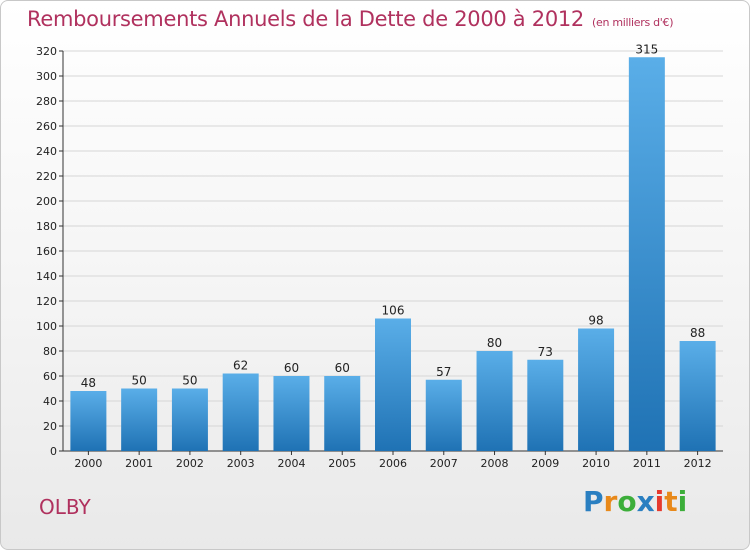 The width and height of the screenshot is (750, 550). Describe the element at coordinates (46, 301) in the screenshot. I see `y-tick-label: 120` at that location.